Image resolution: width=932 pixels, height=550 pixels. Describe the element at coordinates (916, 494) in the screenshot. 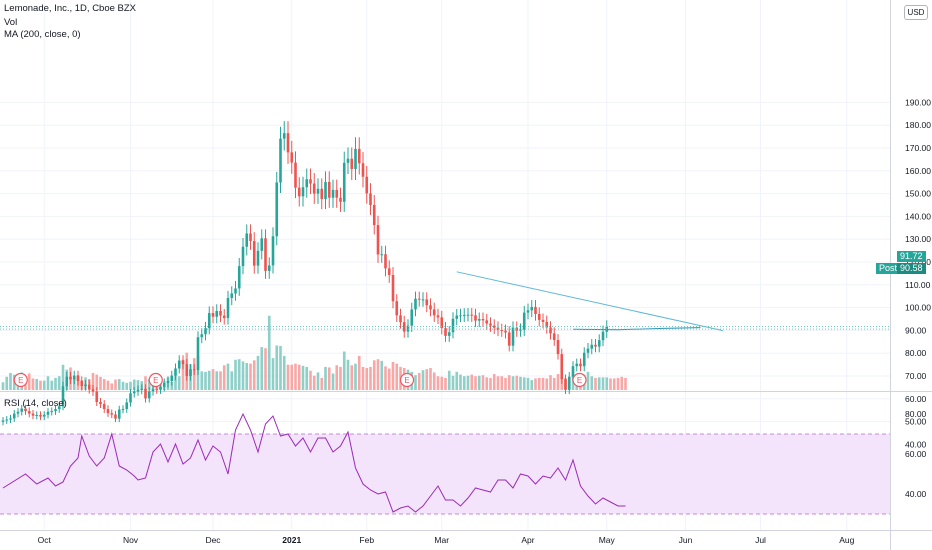

I see `rsi-tick-label: 40.00` at that location.